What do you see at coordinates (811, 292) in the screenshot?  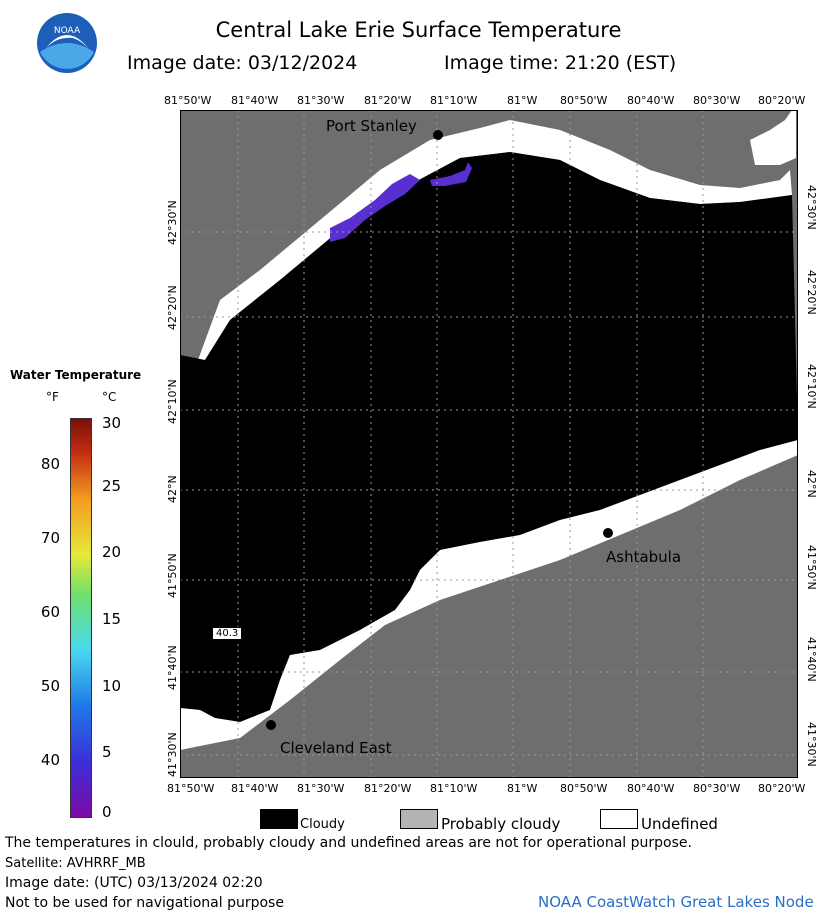 I see `lat-label-right: 42°20'N` at bounding box center [811, 292].